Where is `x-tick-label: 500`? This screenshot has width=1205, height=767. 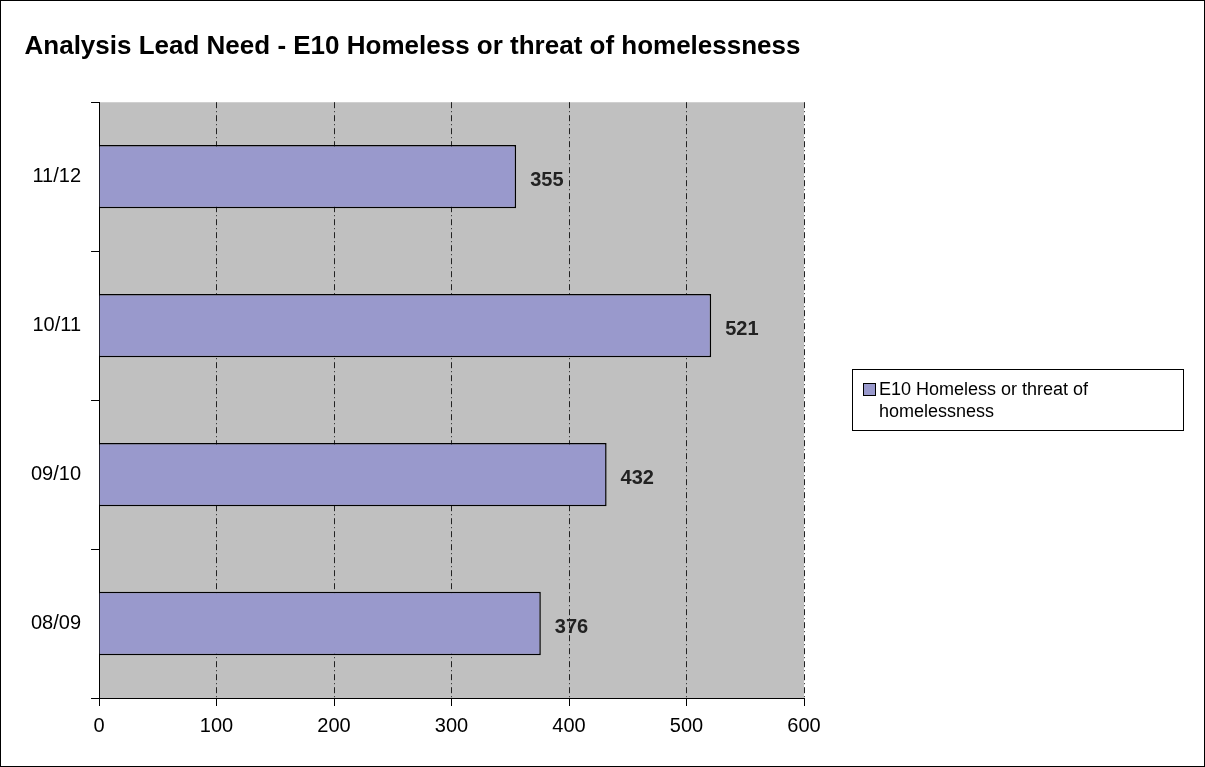
x-tick-label: 500 is located at coordinates (686, 724).